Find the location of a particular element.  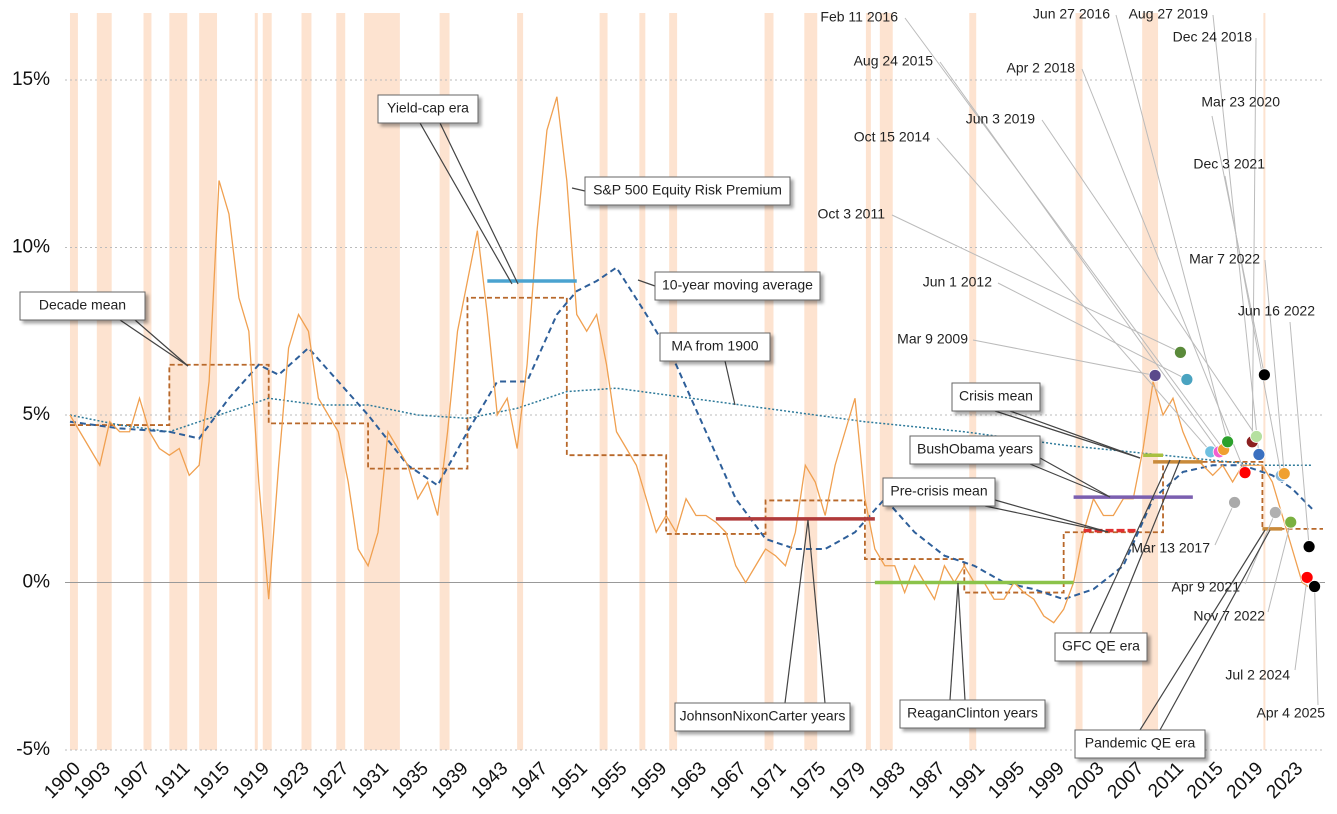

event-label: Oct 3 2011 is located at coordinates (852, 214).